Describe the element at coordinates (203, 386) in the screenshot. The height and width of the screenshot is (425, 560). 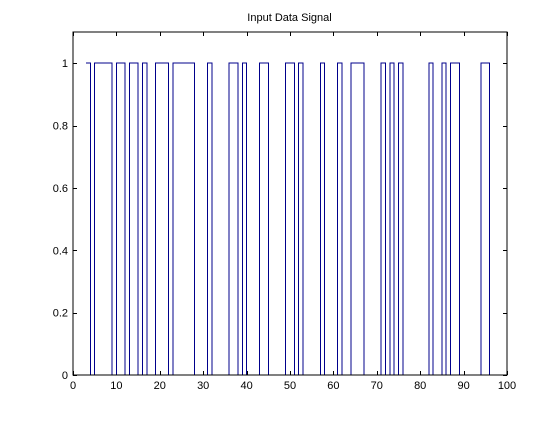
I see `x-tick-label: 30` at that location.